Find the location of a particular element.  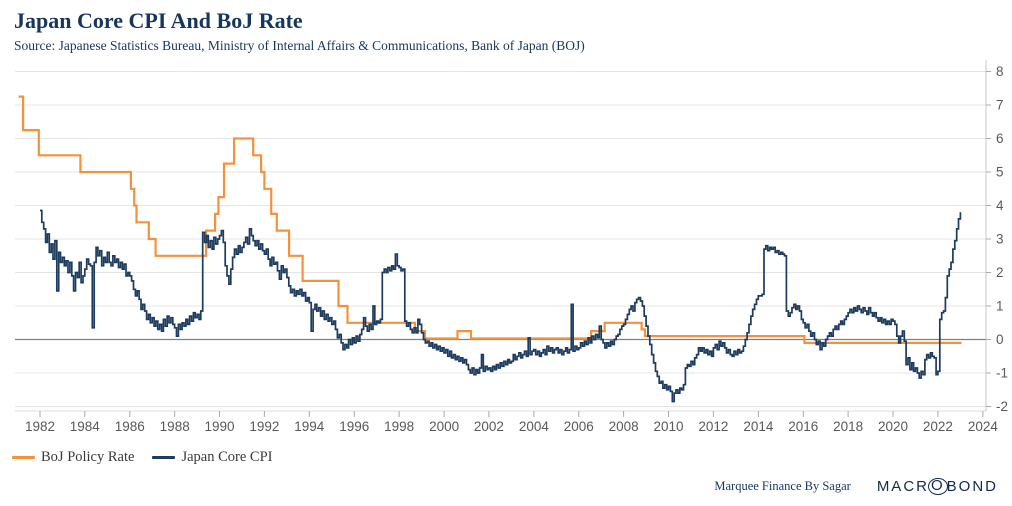

page-title: Japan Core CPI And BoJ Rate is located at coordinates (158, 20).